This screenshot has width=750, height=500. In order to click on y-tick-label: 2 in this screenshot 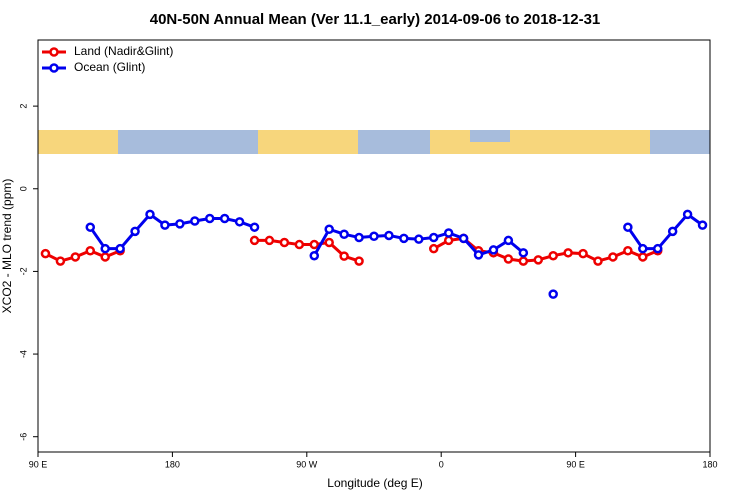, I will do `click(23, 106)`.